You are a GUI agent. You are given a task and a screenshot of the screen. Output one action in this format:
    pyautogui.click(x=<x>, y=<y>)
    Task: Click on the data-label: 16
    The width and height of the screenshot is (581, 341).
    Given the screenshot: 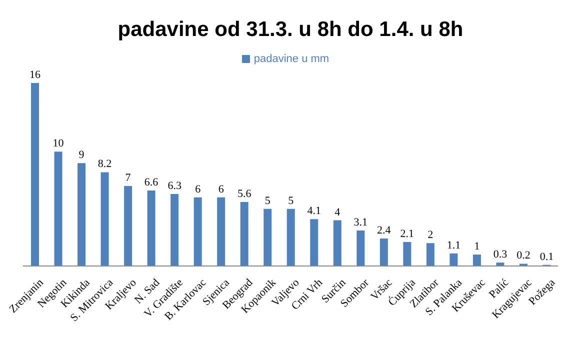 What is the action you would take?
    pyautogui.click(x=35, y=75)
    